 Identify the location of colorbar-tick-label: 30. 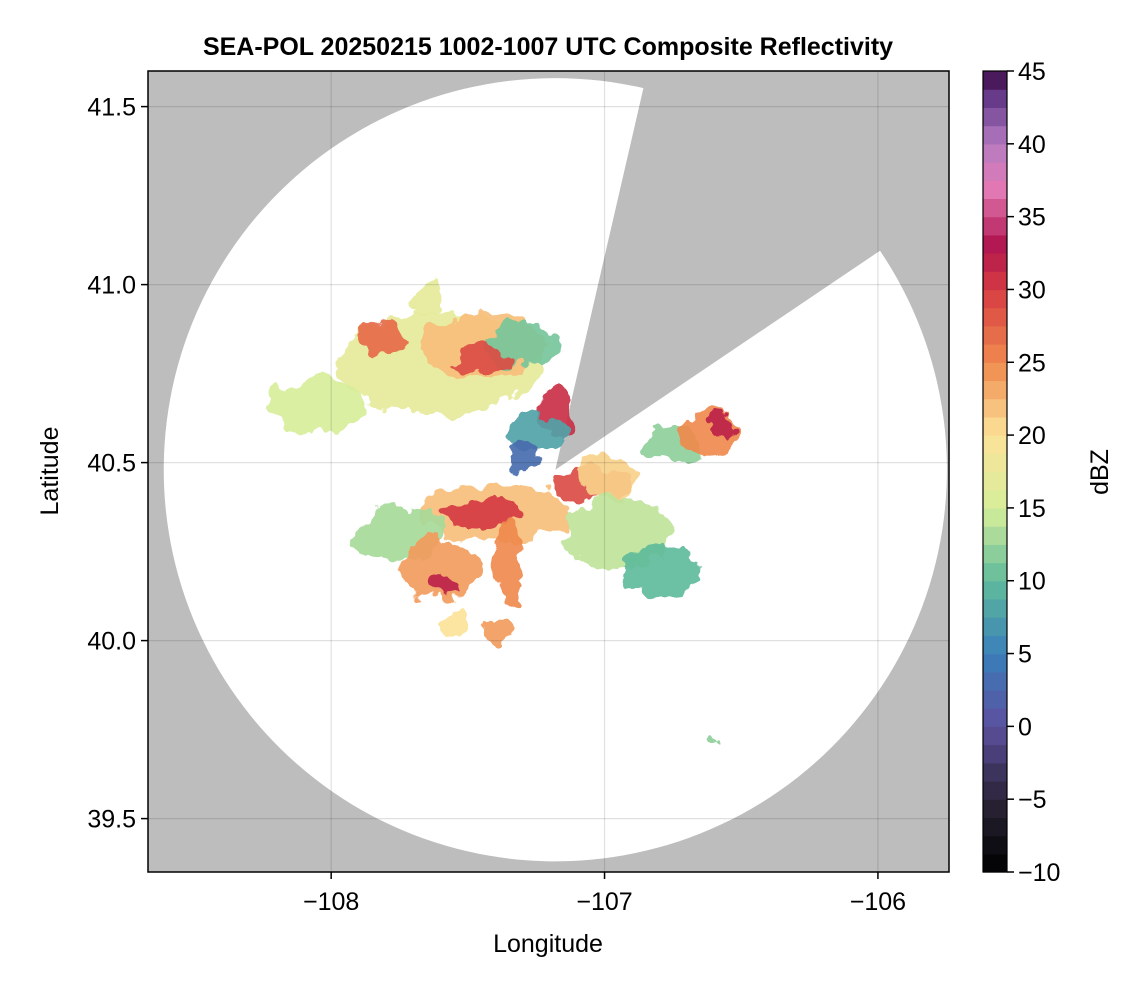
(1032, 290).